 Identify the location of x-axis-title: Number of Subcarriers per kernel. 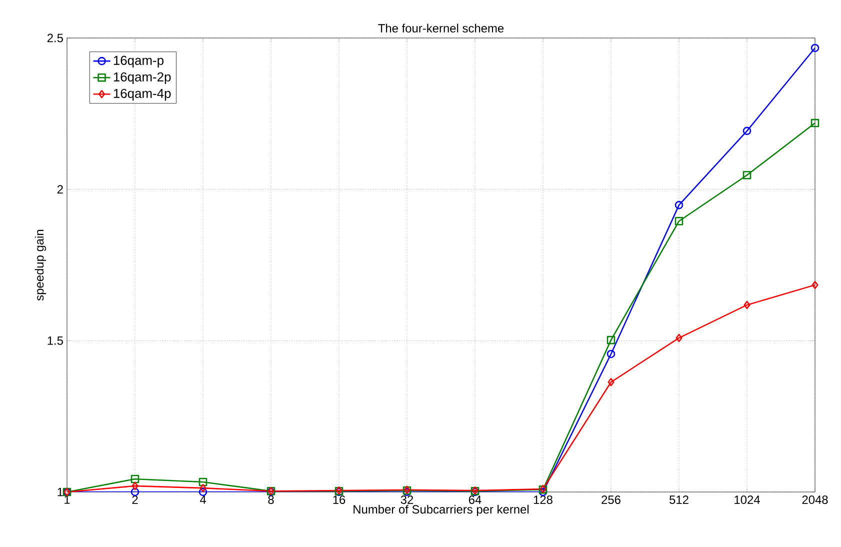
(441, 510).